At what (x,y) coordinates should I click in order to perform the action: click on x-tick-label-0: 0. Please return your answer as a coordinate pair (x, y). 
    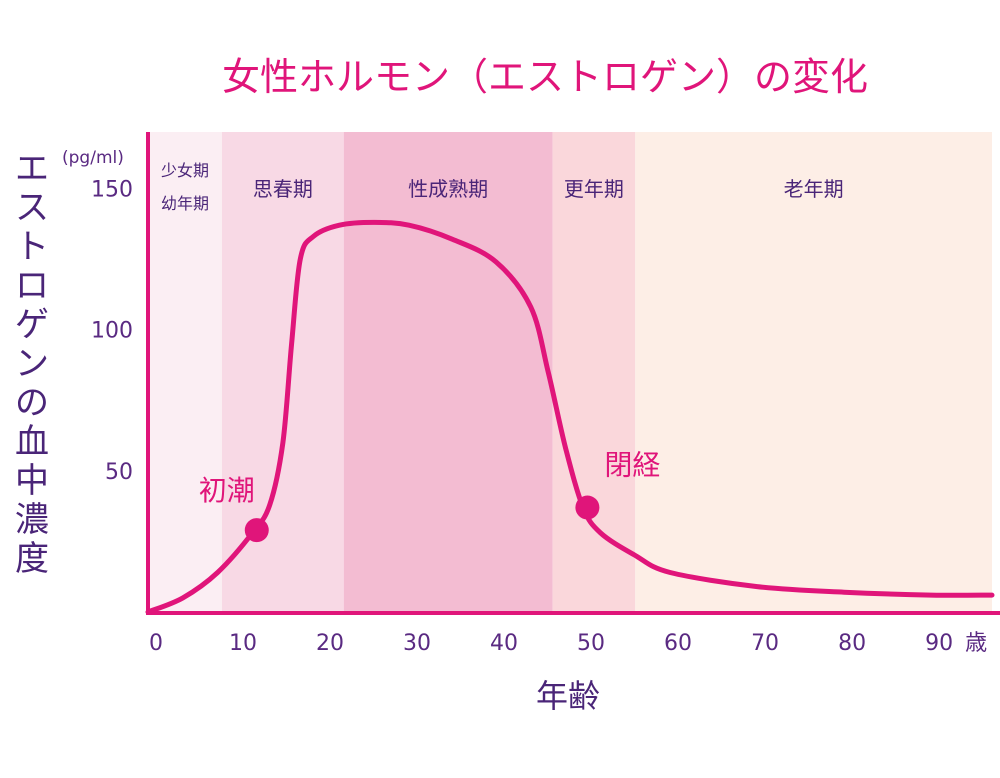
    Looking at the image, I should click on (156, 643).